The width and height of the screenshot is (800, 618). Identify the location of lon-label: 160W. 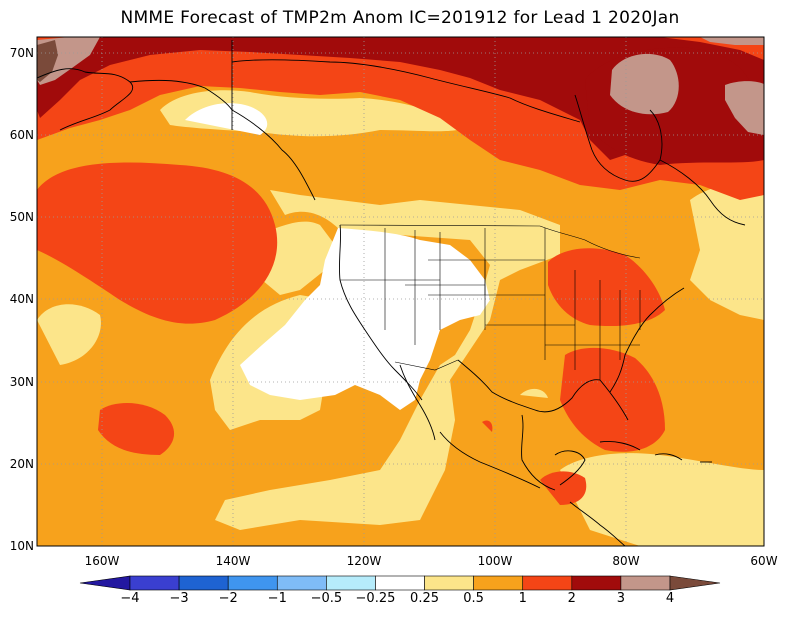
(102, 561).